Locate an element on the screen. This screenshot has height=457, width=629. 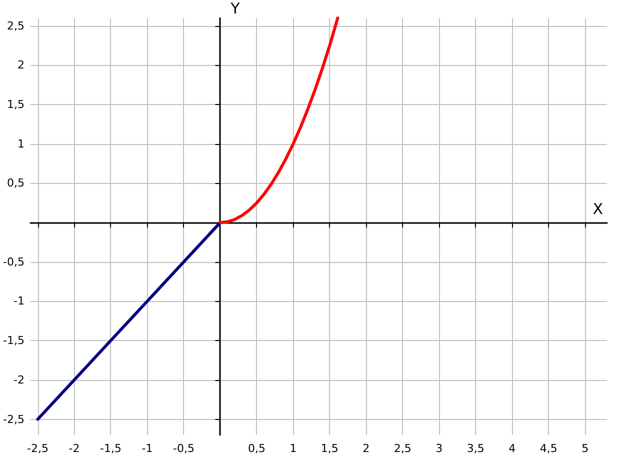
line-series is located at coordinates (279, 120).